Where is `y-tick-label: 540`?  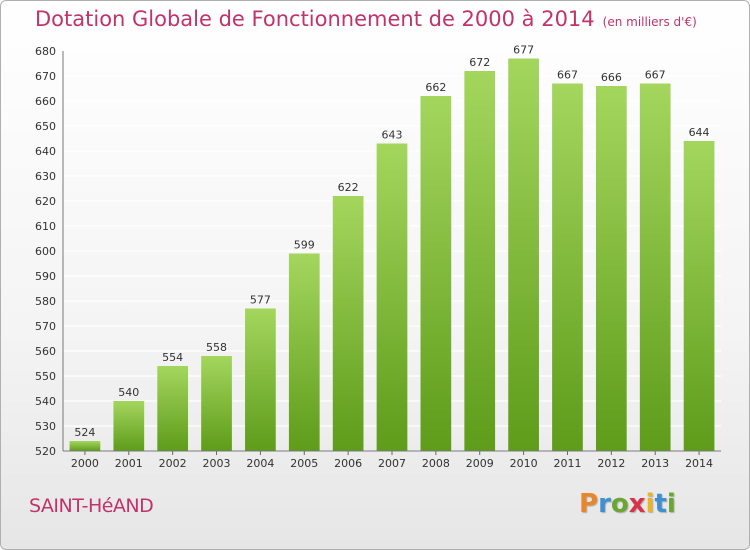 y-tick-label: 540 is located at coordinates (45, 401).